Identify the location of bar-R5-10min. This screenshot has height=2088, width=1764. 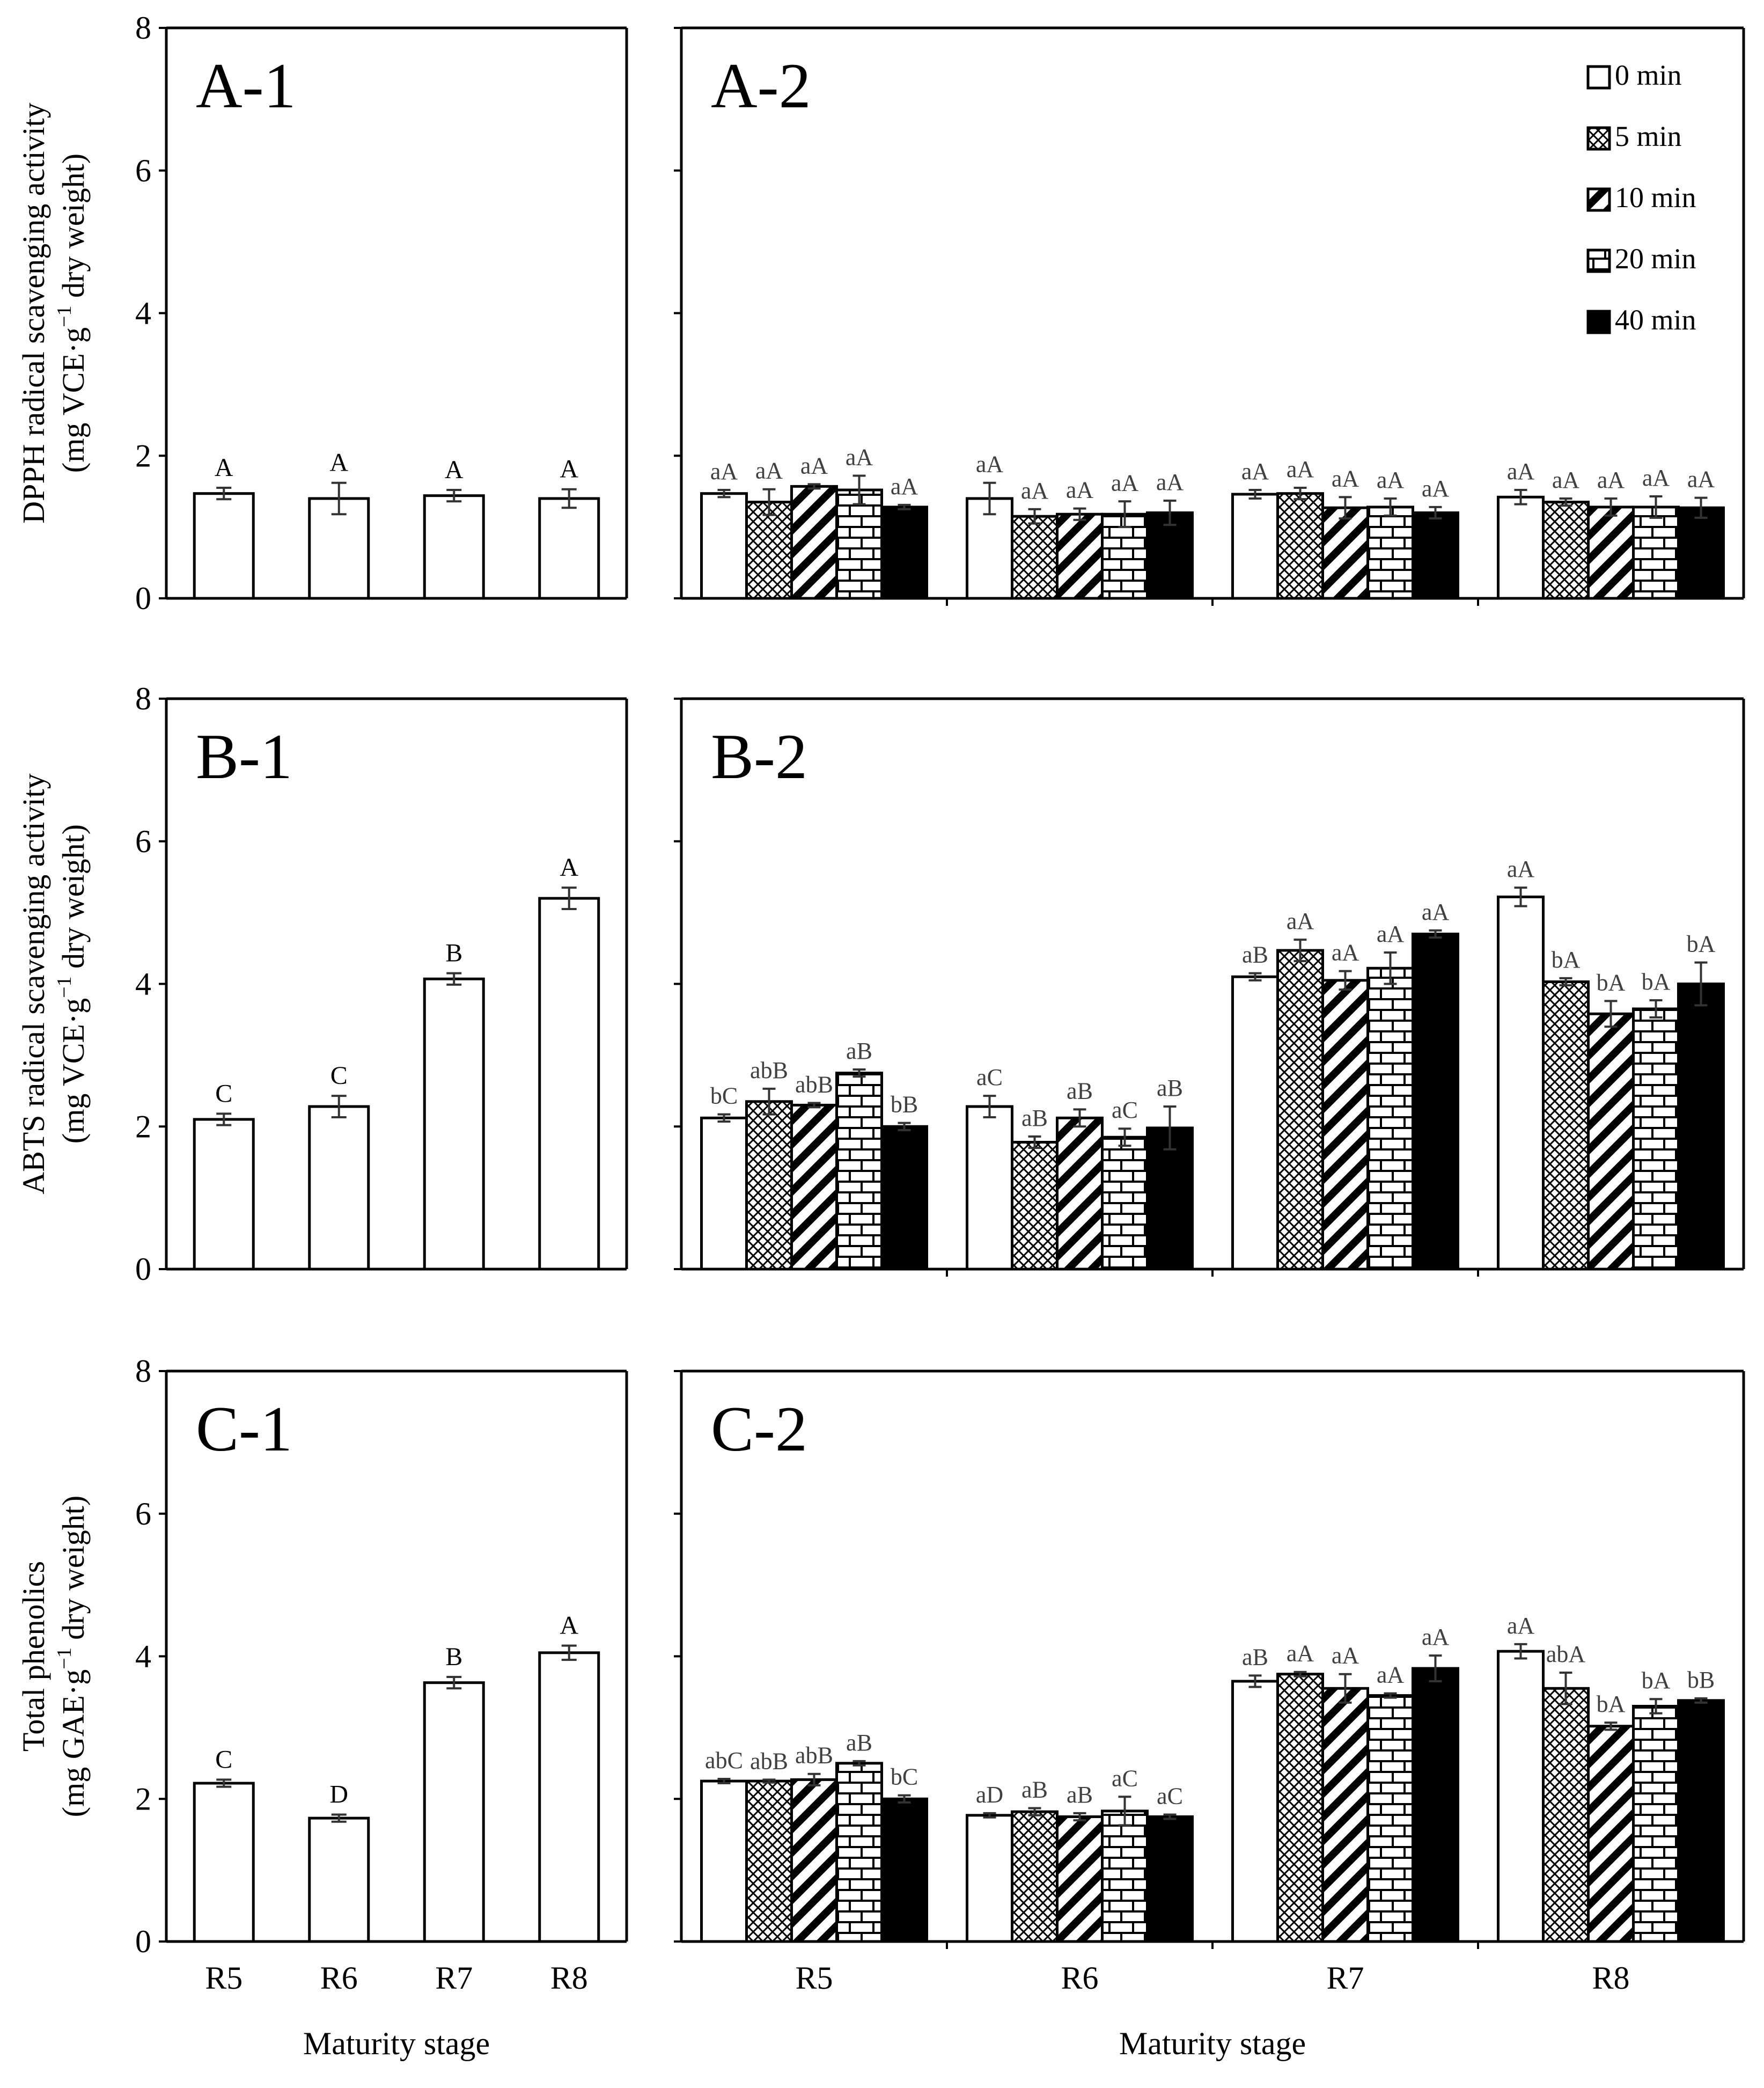
(814, 1860).